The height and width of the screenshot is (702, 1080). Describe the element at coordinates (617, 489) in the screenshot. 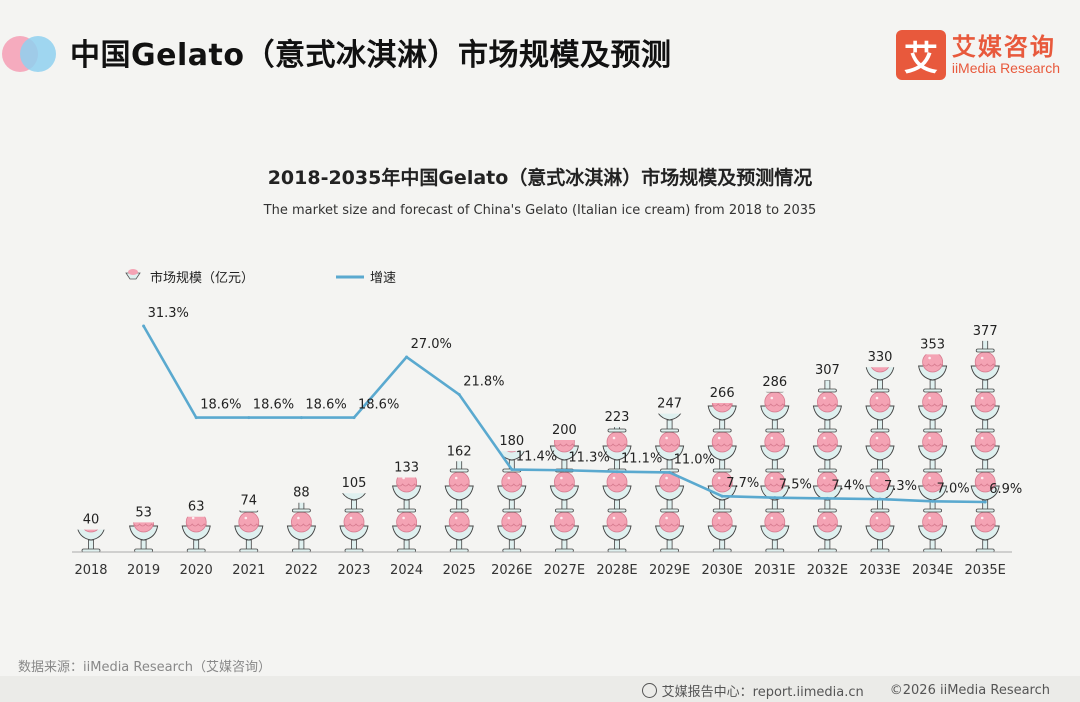

I see `bar-2028E` at that location.